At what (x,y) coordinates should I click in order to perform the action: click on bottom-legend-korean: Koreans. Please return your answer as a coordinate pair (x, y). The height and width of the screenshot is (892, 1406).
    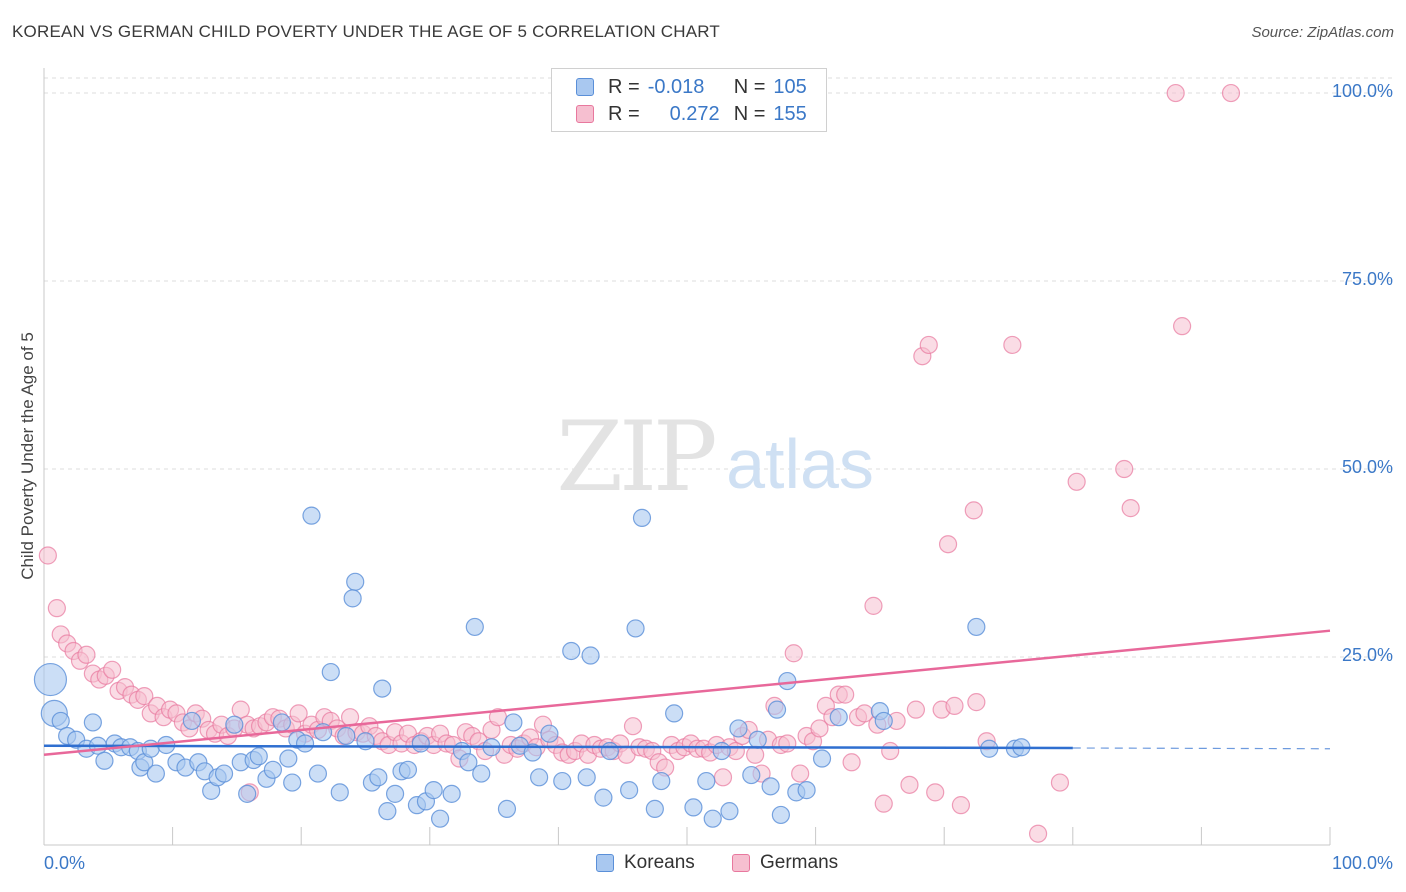
    Looking at the image, I should click on (645, 863).